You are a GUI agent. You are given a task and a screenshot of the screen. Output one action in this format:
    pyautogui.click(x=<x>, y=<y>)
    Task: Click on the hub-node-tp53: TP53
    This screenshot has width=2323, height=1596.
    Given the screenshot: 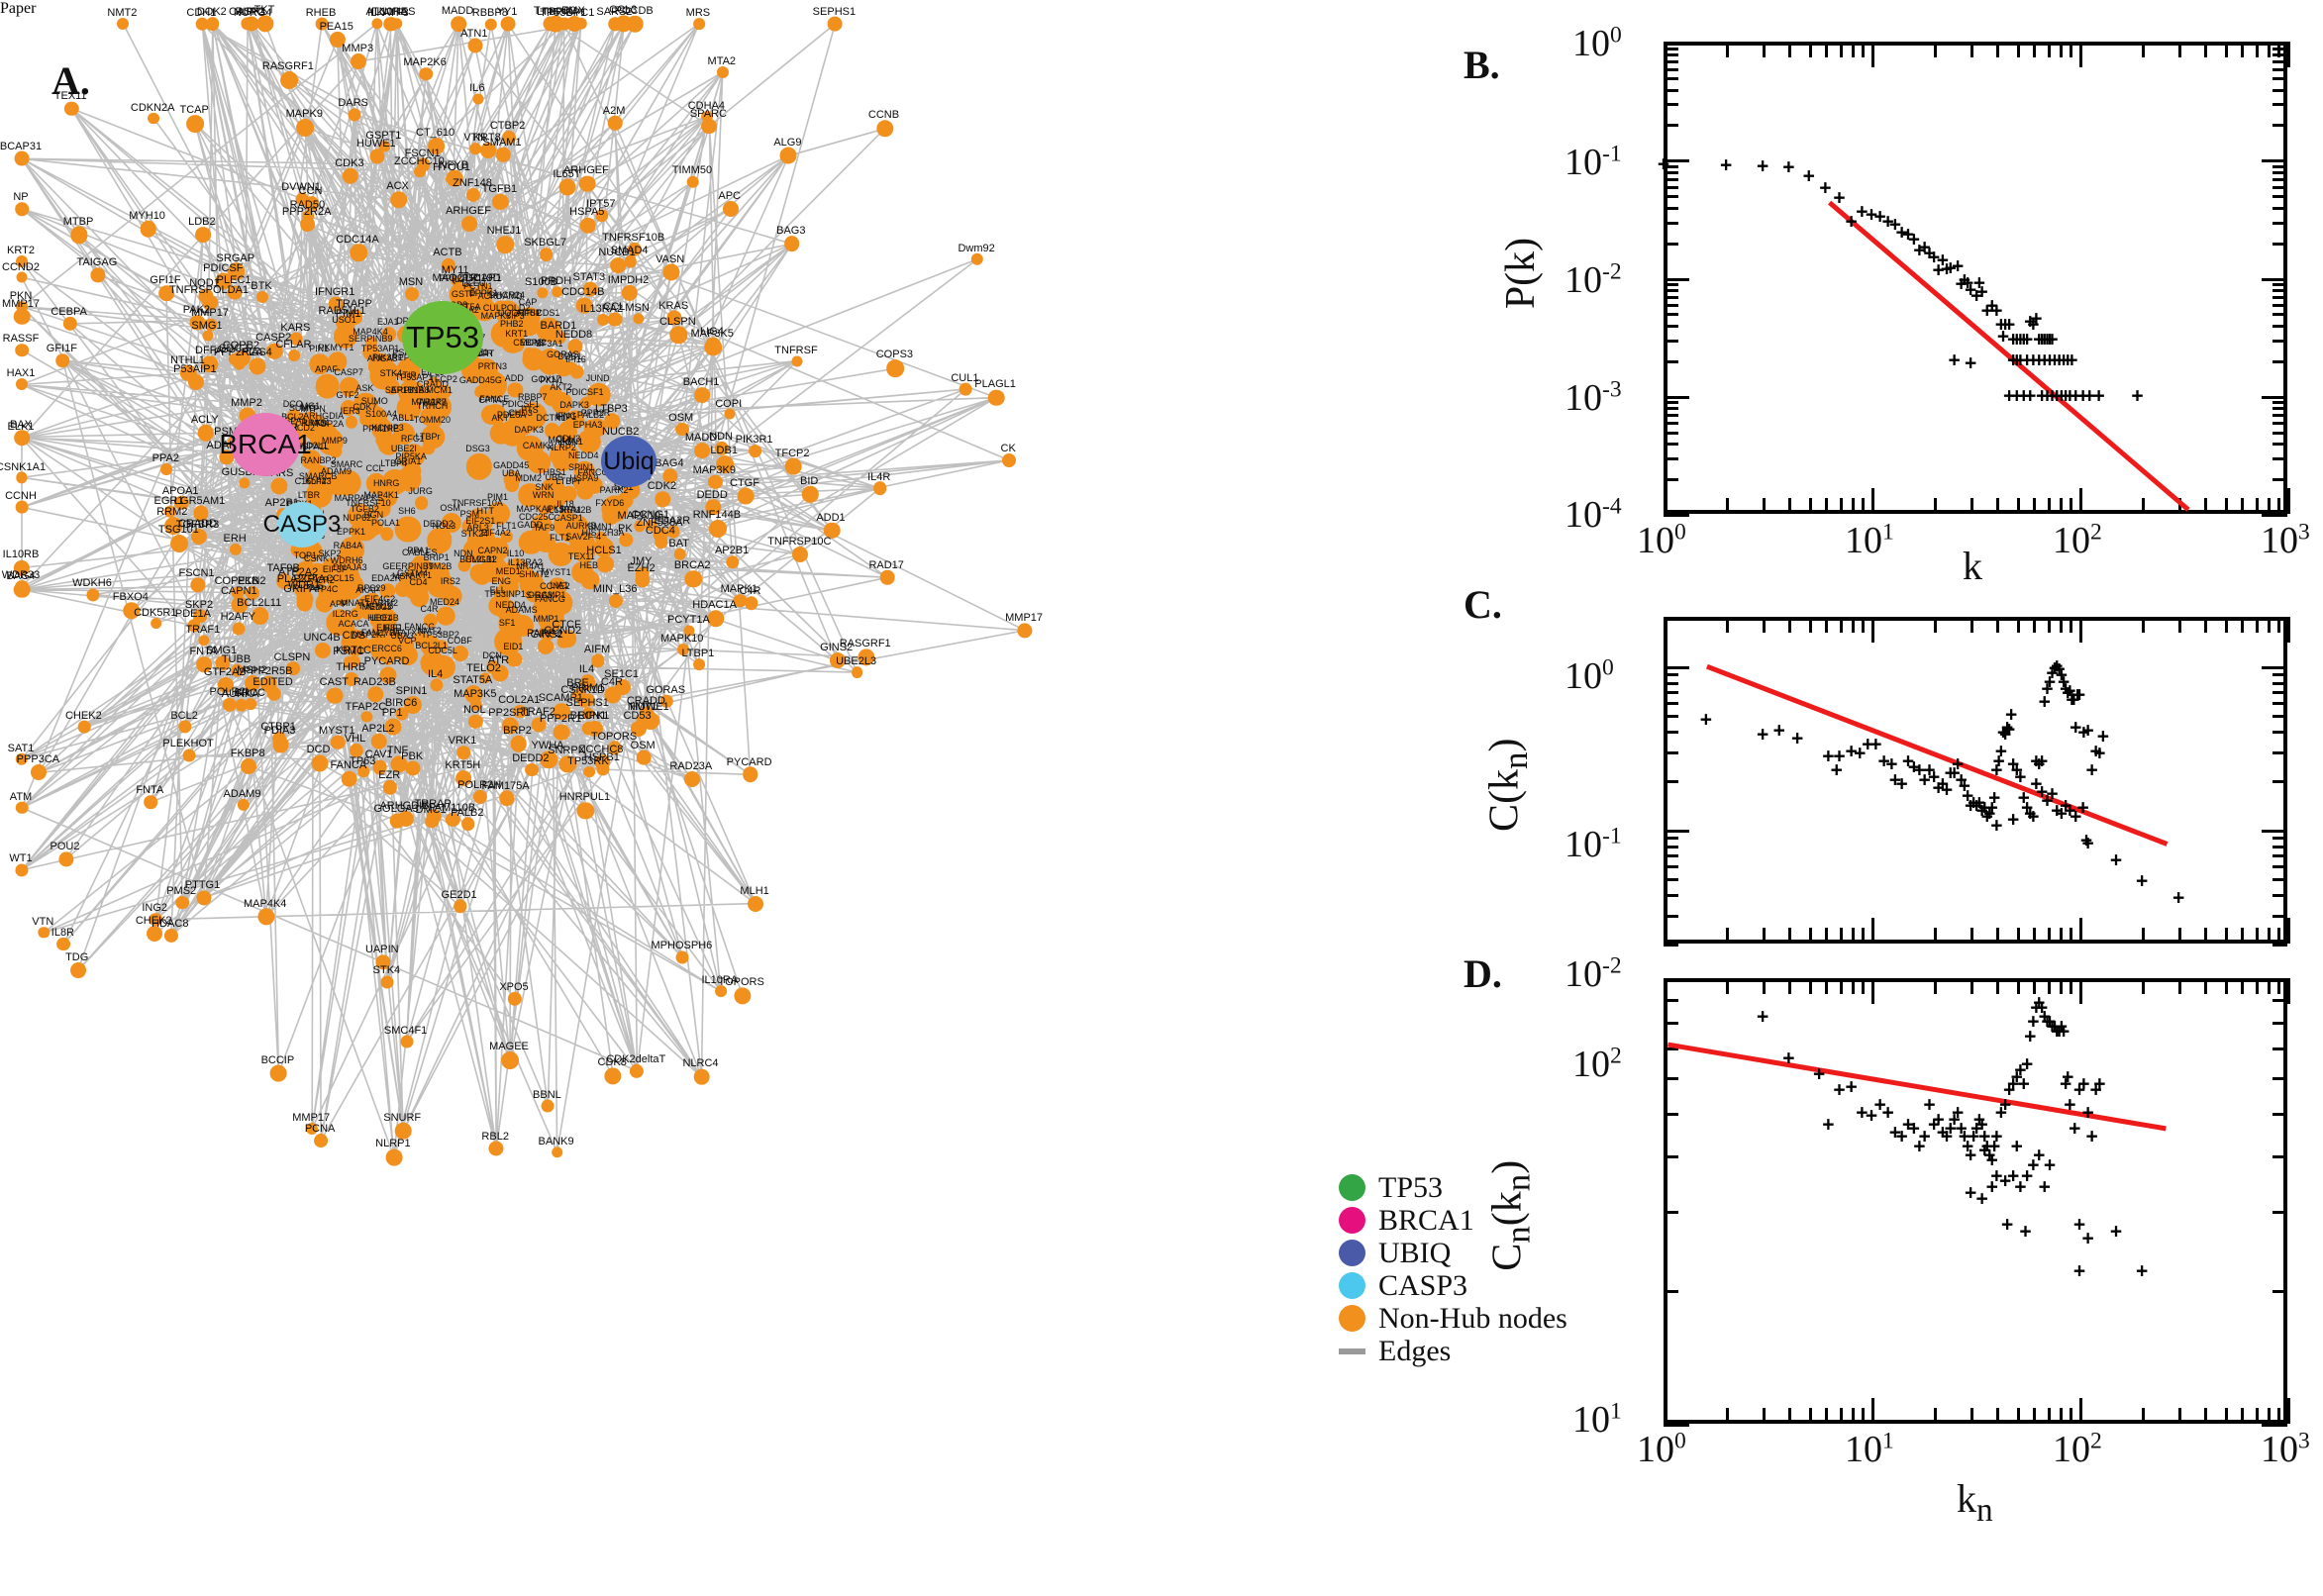 What is the action you would take?
    pyautogui.click(x=443, y=337)
    